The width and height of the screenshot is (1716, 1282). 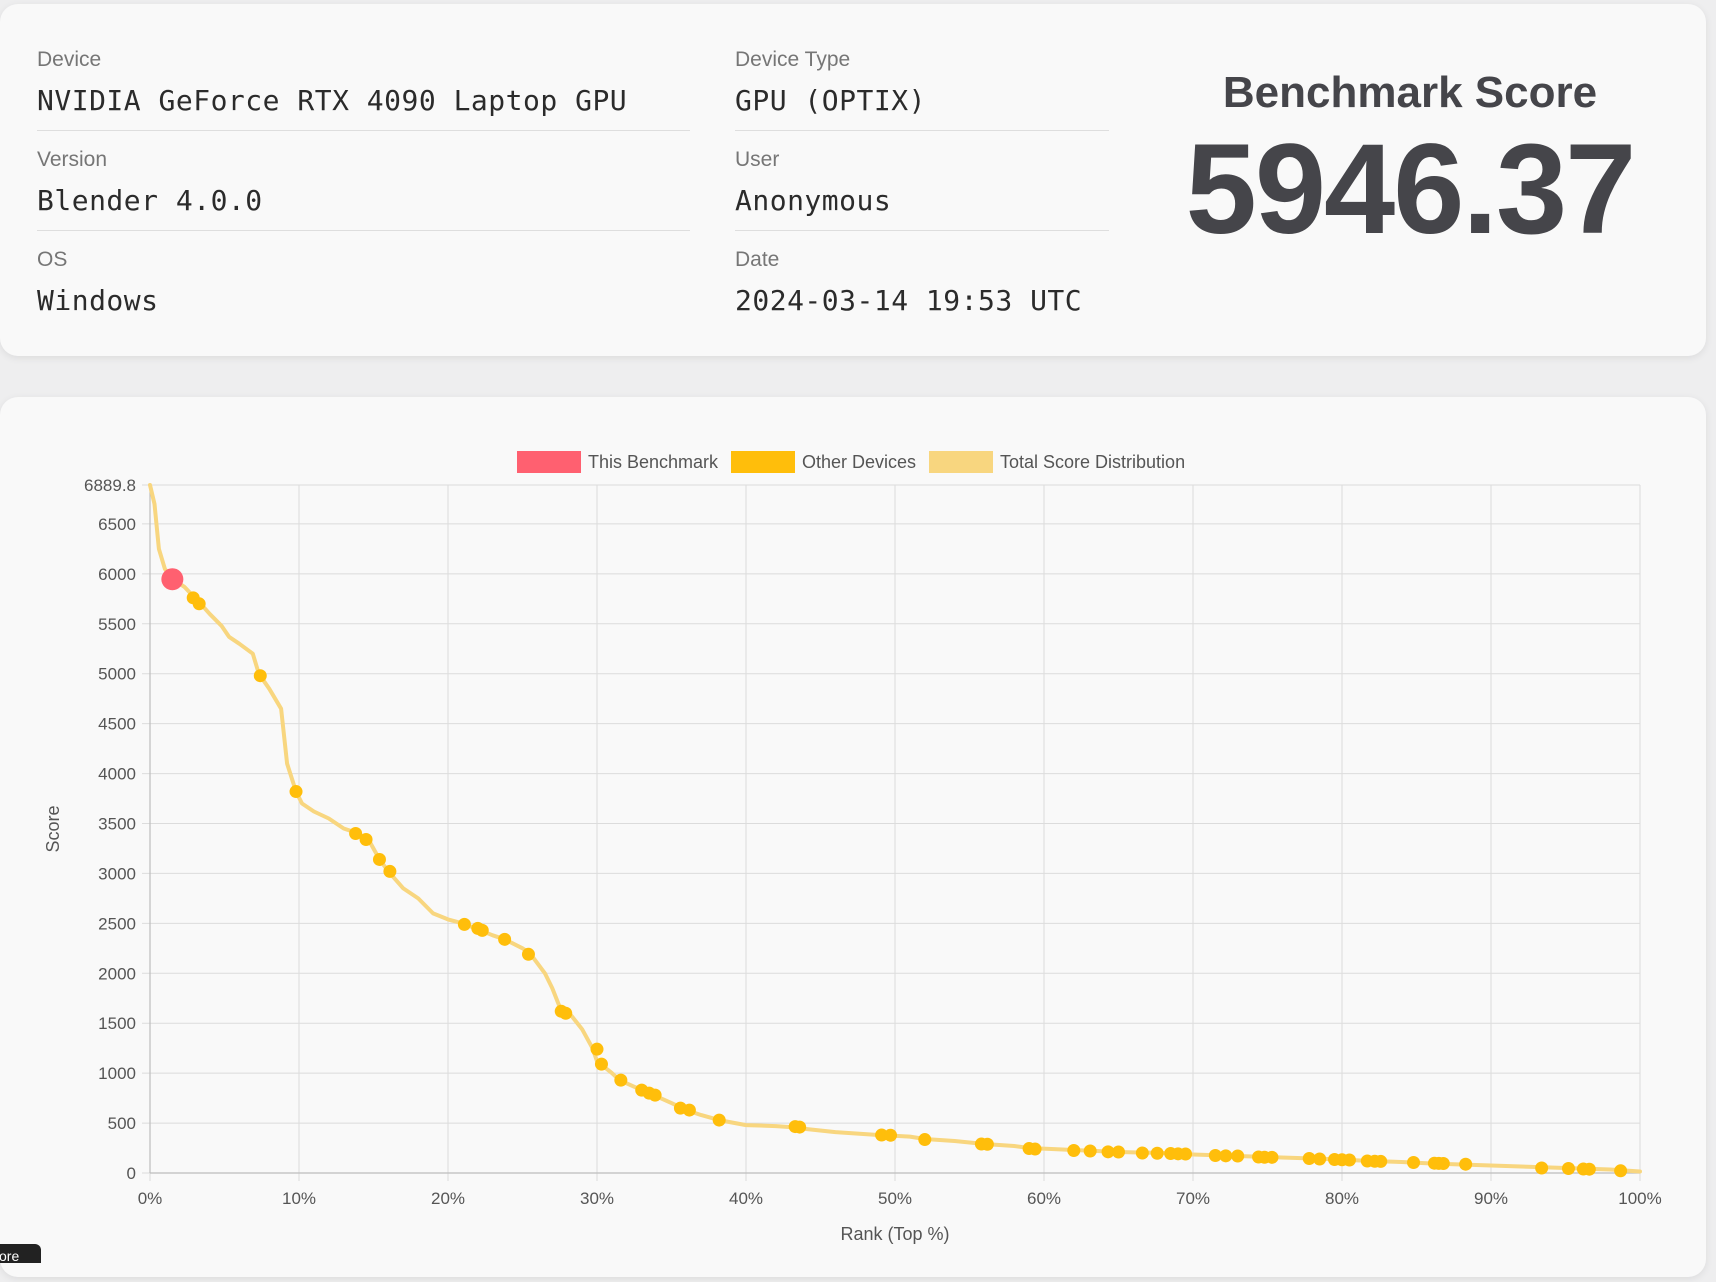 I want to click on device-type-value: GPU (OPTIX), so click(x=830, y=100).